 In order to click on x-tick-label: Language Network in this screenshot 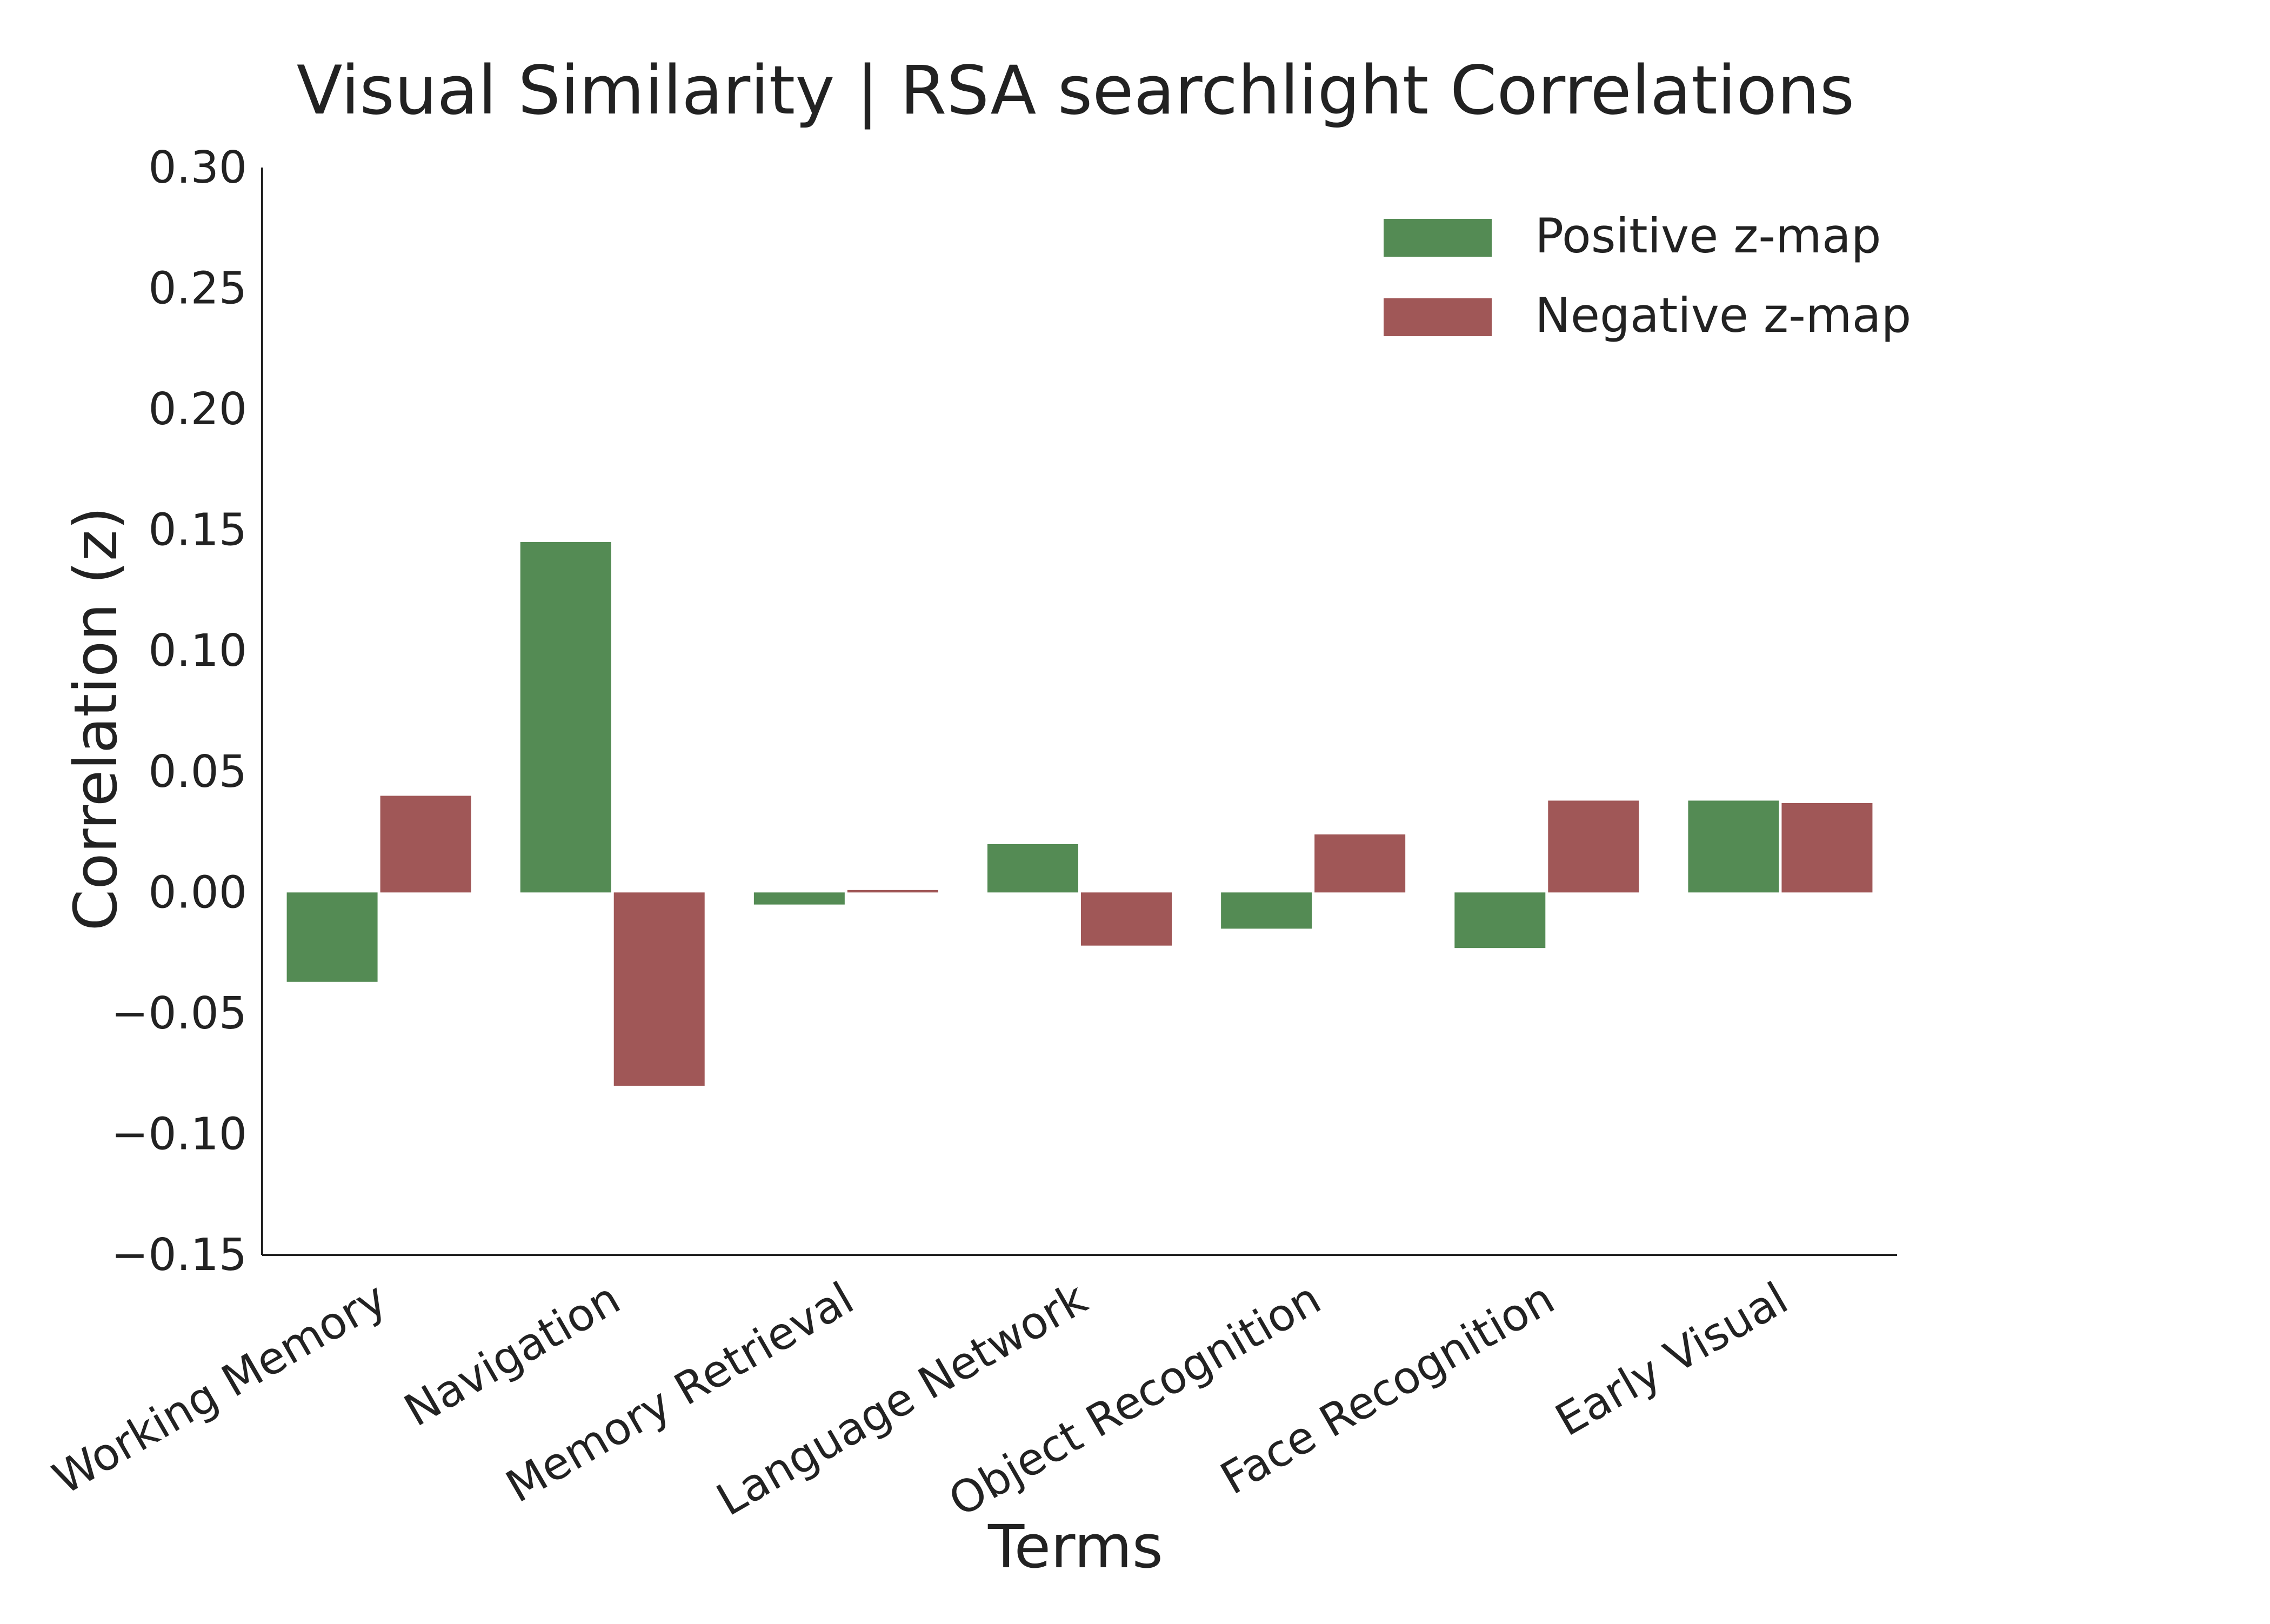, I will do `click(902, 1400)`.